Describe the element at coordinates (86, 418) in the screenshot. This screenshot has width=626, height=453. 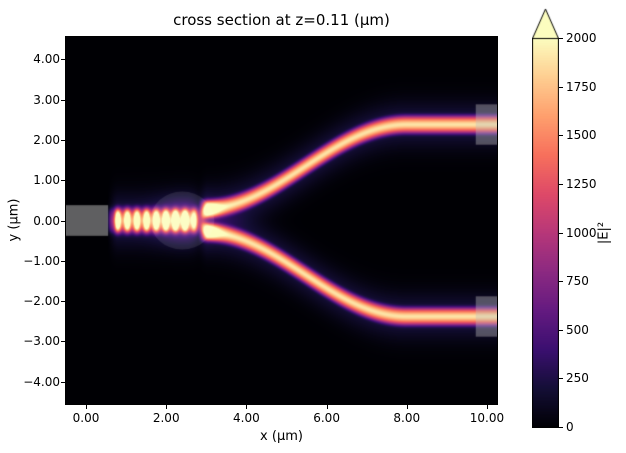
I see `x-tick-label: 0.00` at that location.